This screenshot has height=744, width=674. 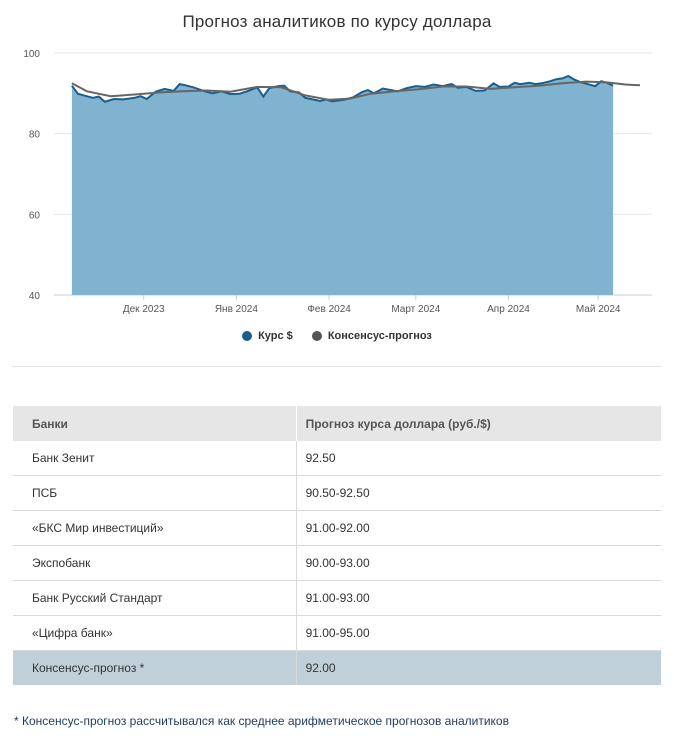 I want to click on legend-label-rate: Курс $, so click(x=275, y=336).